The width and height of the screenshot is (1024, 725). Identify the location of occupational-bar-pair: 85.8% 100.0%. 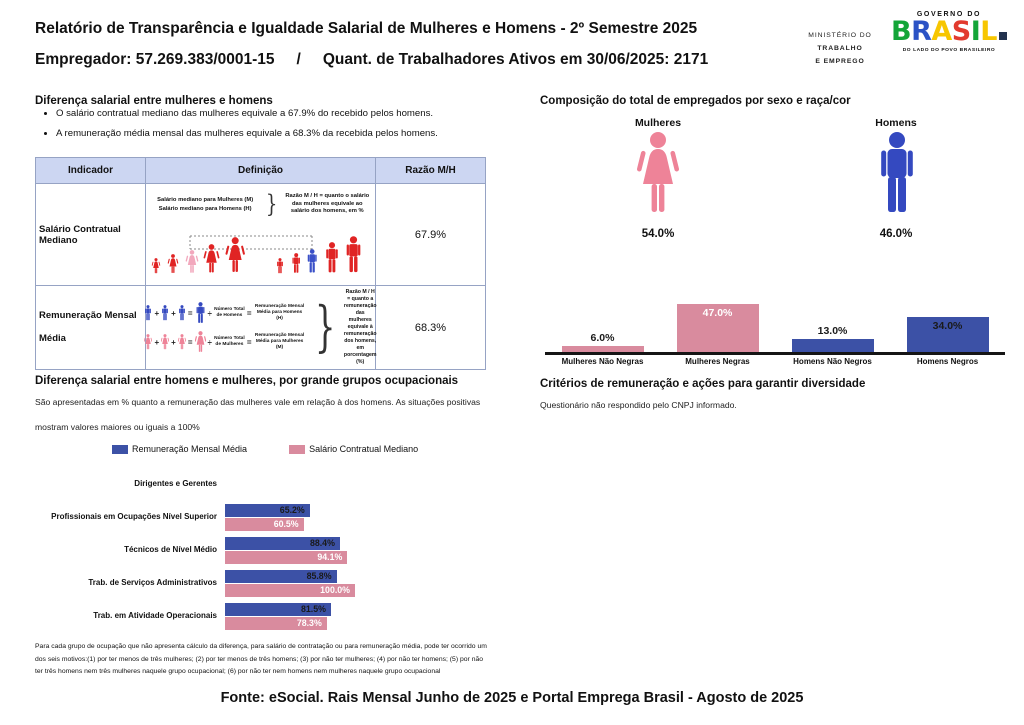
(290, 583).